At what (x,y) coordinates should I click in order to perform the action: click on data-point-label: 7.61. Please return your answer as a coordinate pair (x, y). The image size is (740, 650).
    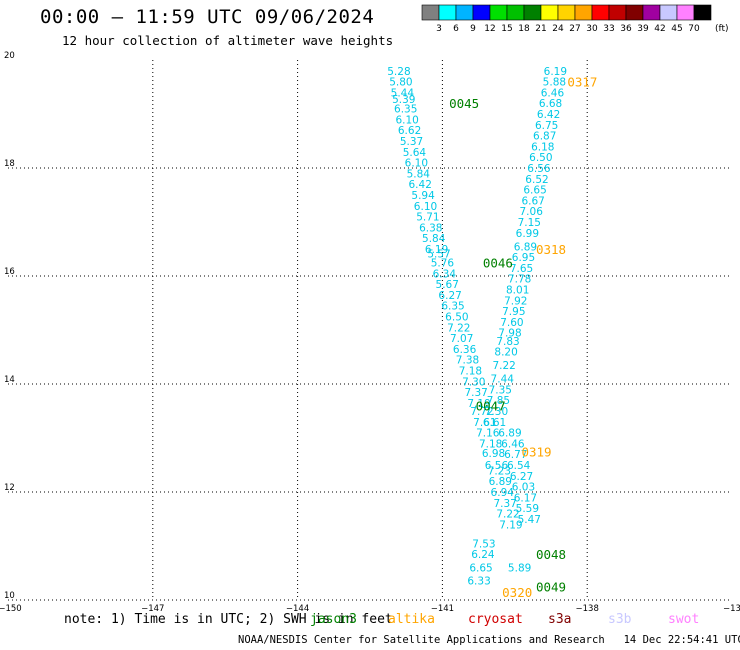
    Looking at the image, I should click on (484, 423).